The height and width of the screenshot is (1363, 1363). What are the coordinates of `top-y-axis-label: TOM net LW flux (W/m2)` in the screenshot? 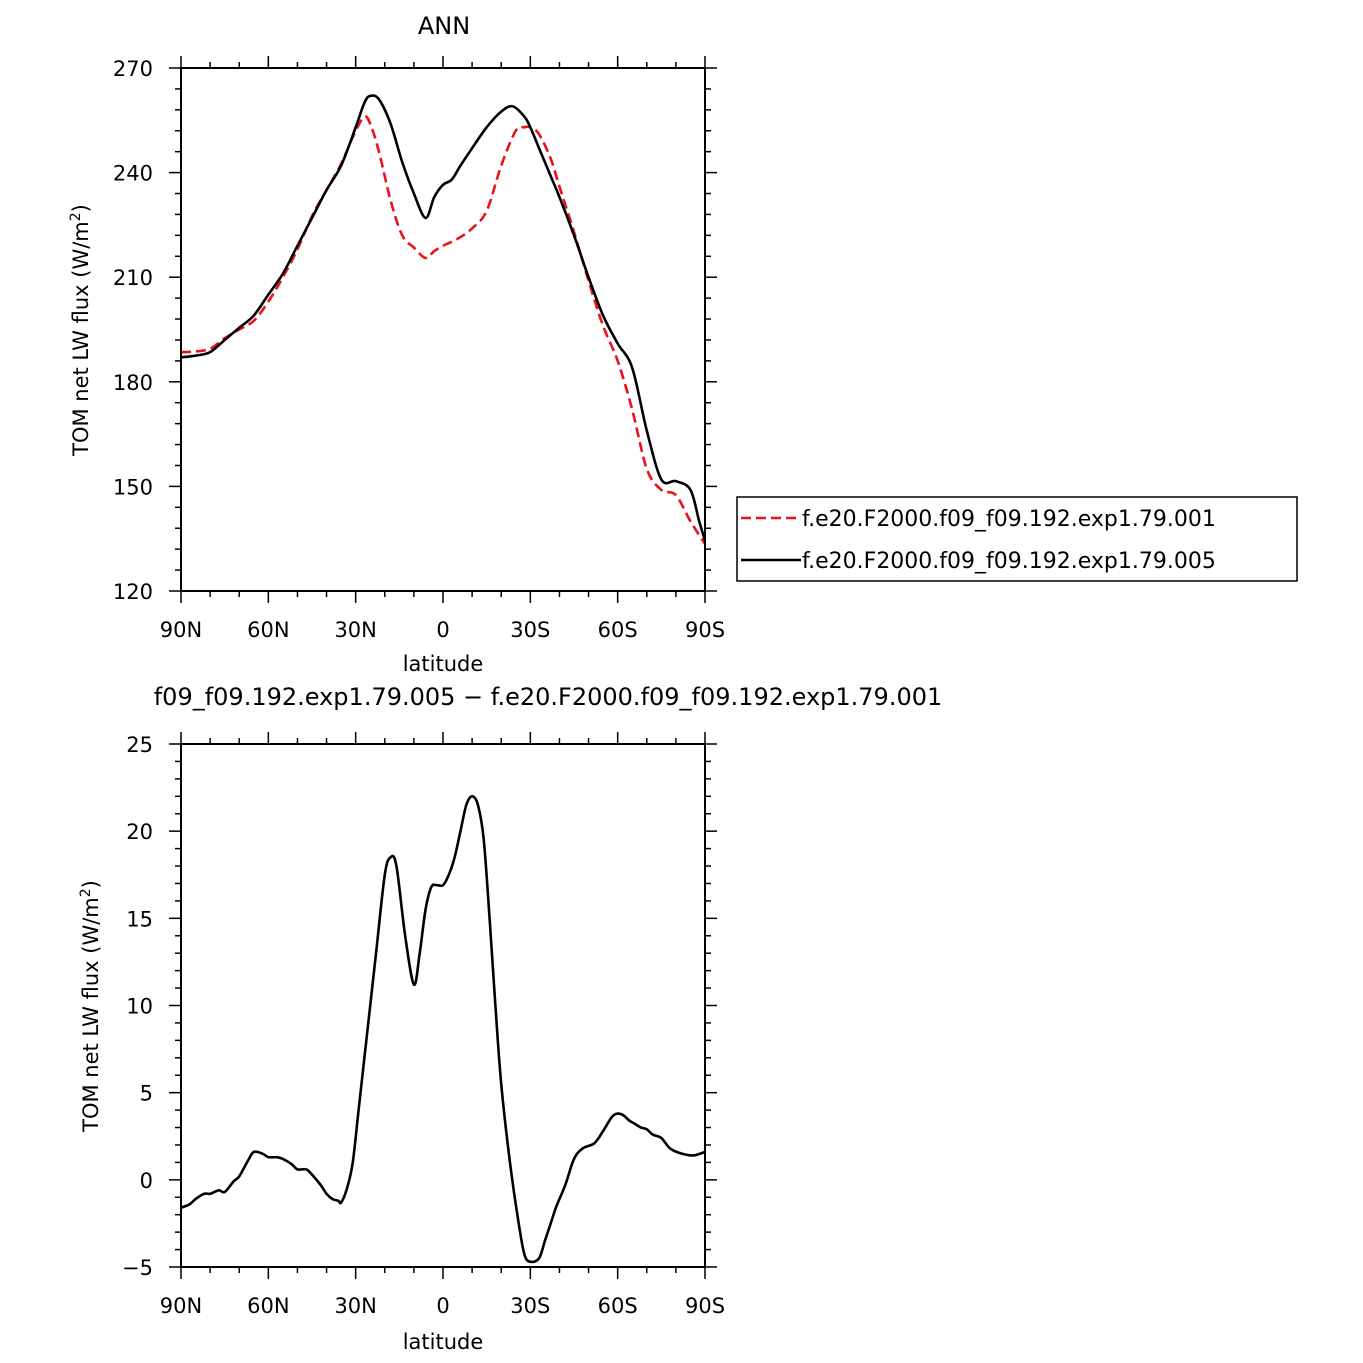 It's located at (80, 330).